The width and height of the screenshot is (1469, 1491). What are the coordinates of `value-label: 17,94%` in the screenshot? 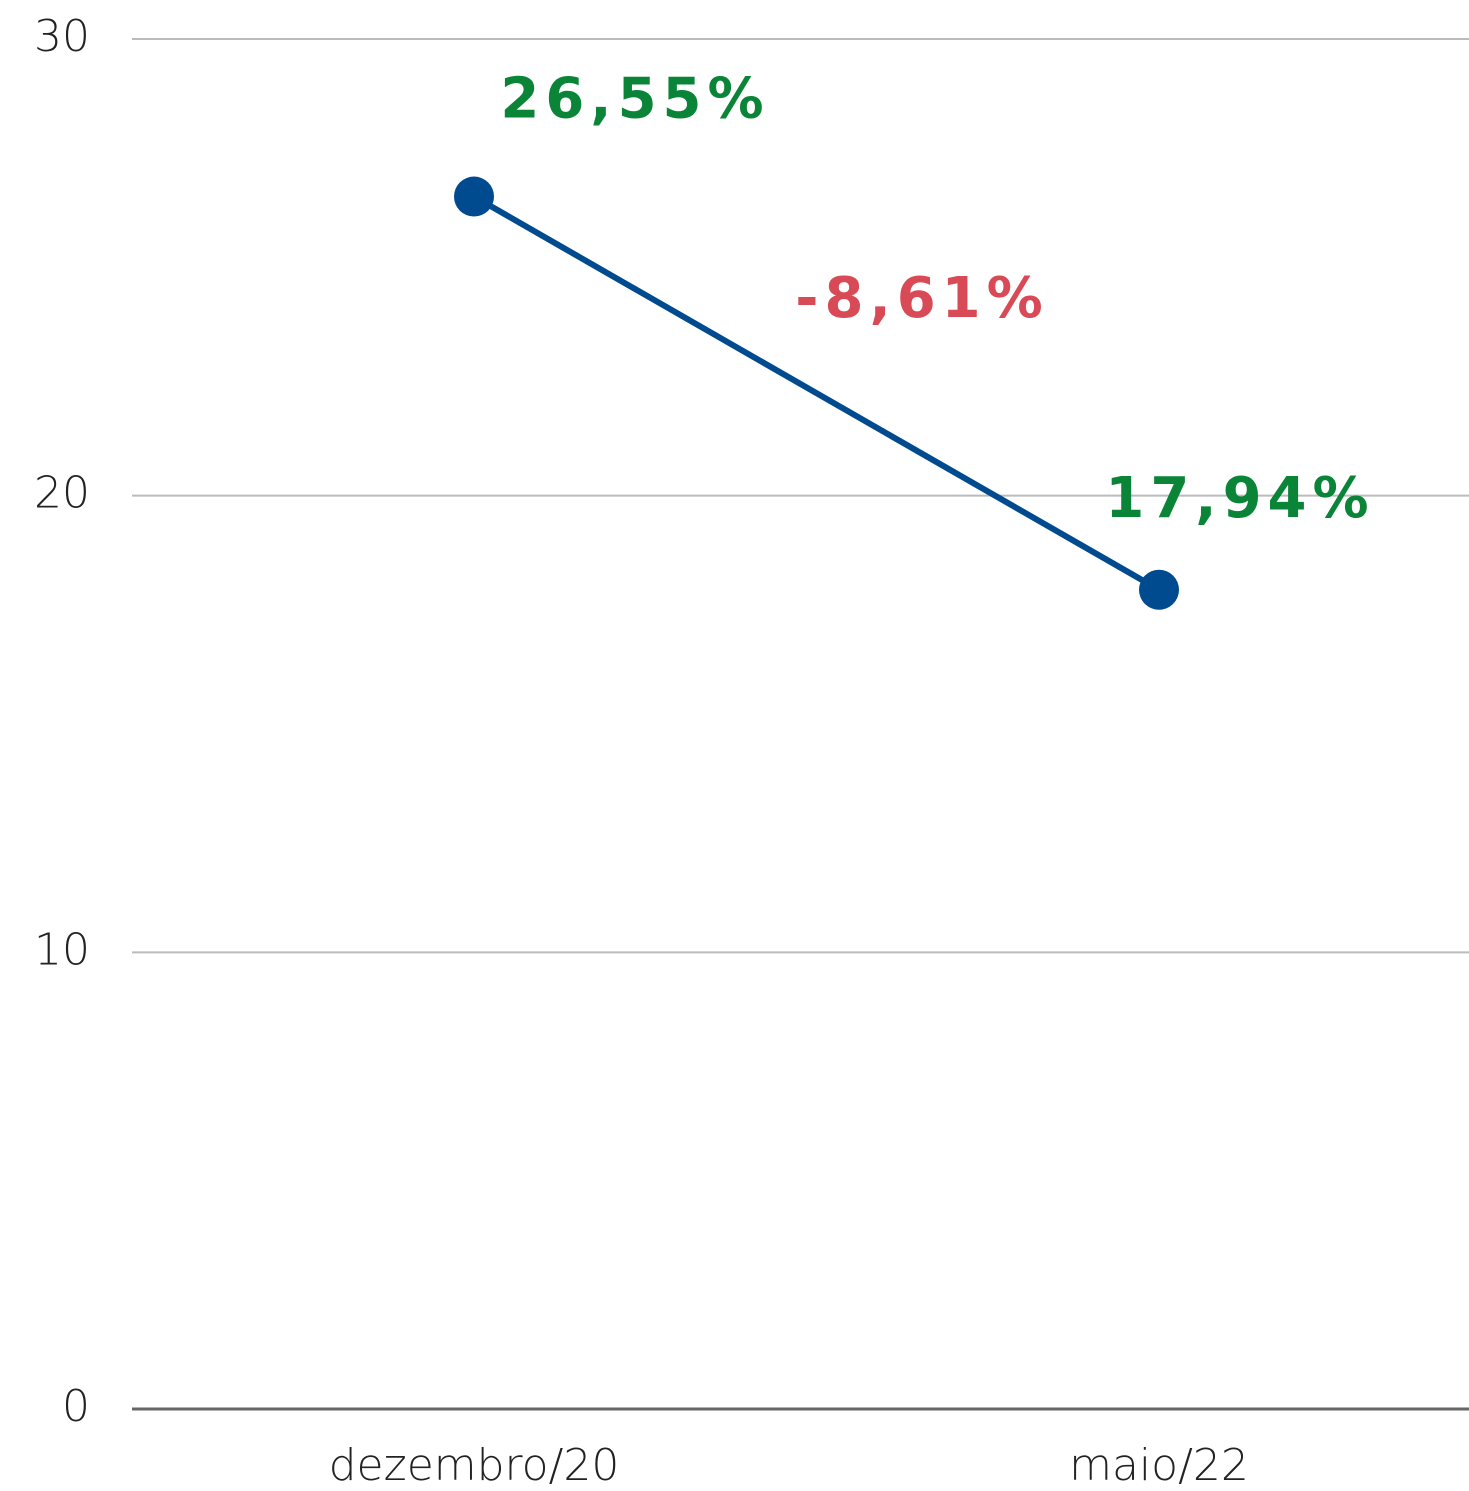 It's located at (1239, 498).